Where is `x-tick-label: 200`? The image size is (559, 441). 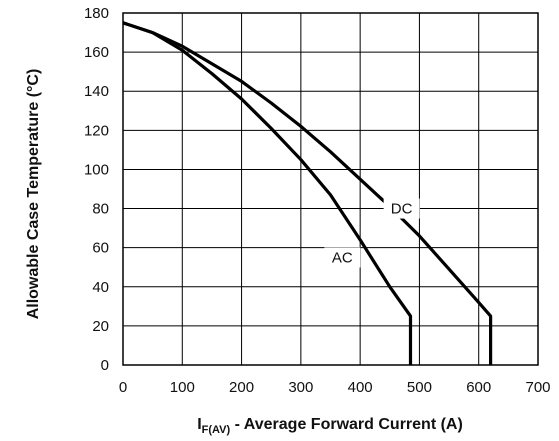 x-tick-label: 200 is located at coordinates (241, 387).